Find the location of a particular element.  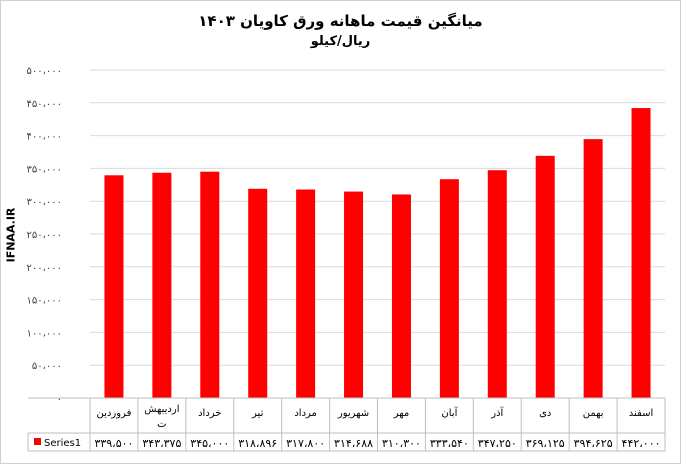

data-value-label: ۳۱۷،۸۰۰ is located at coordinates (305, 443).